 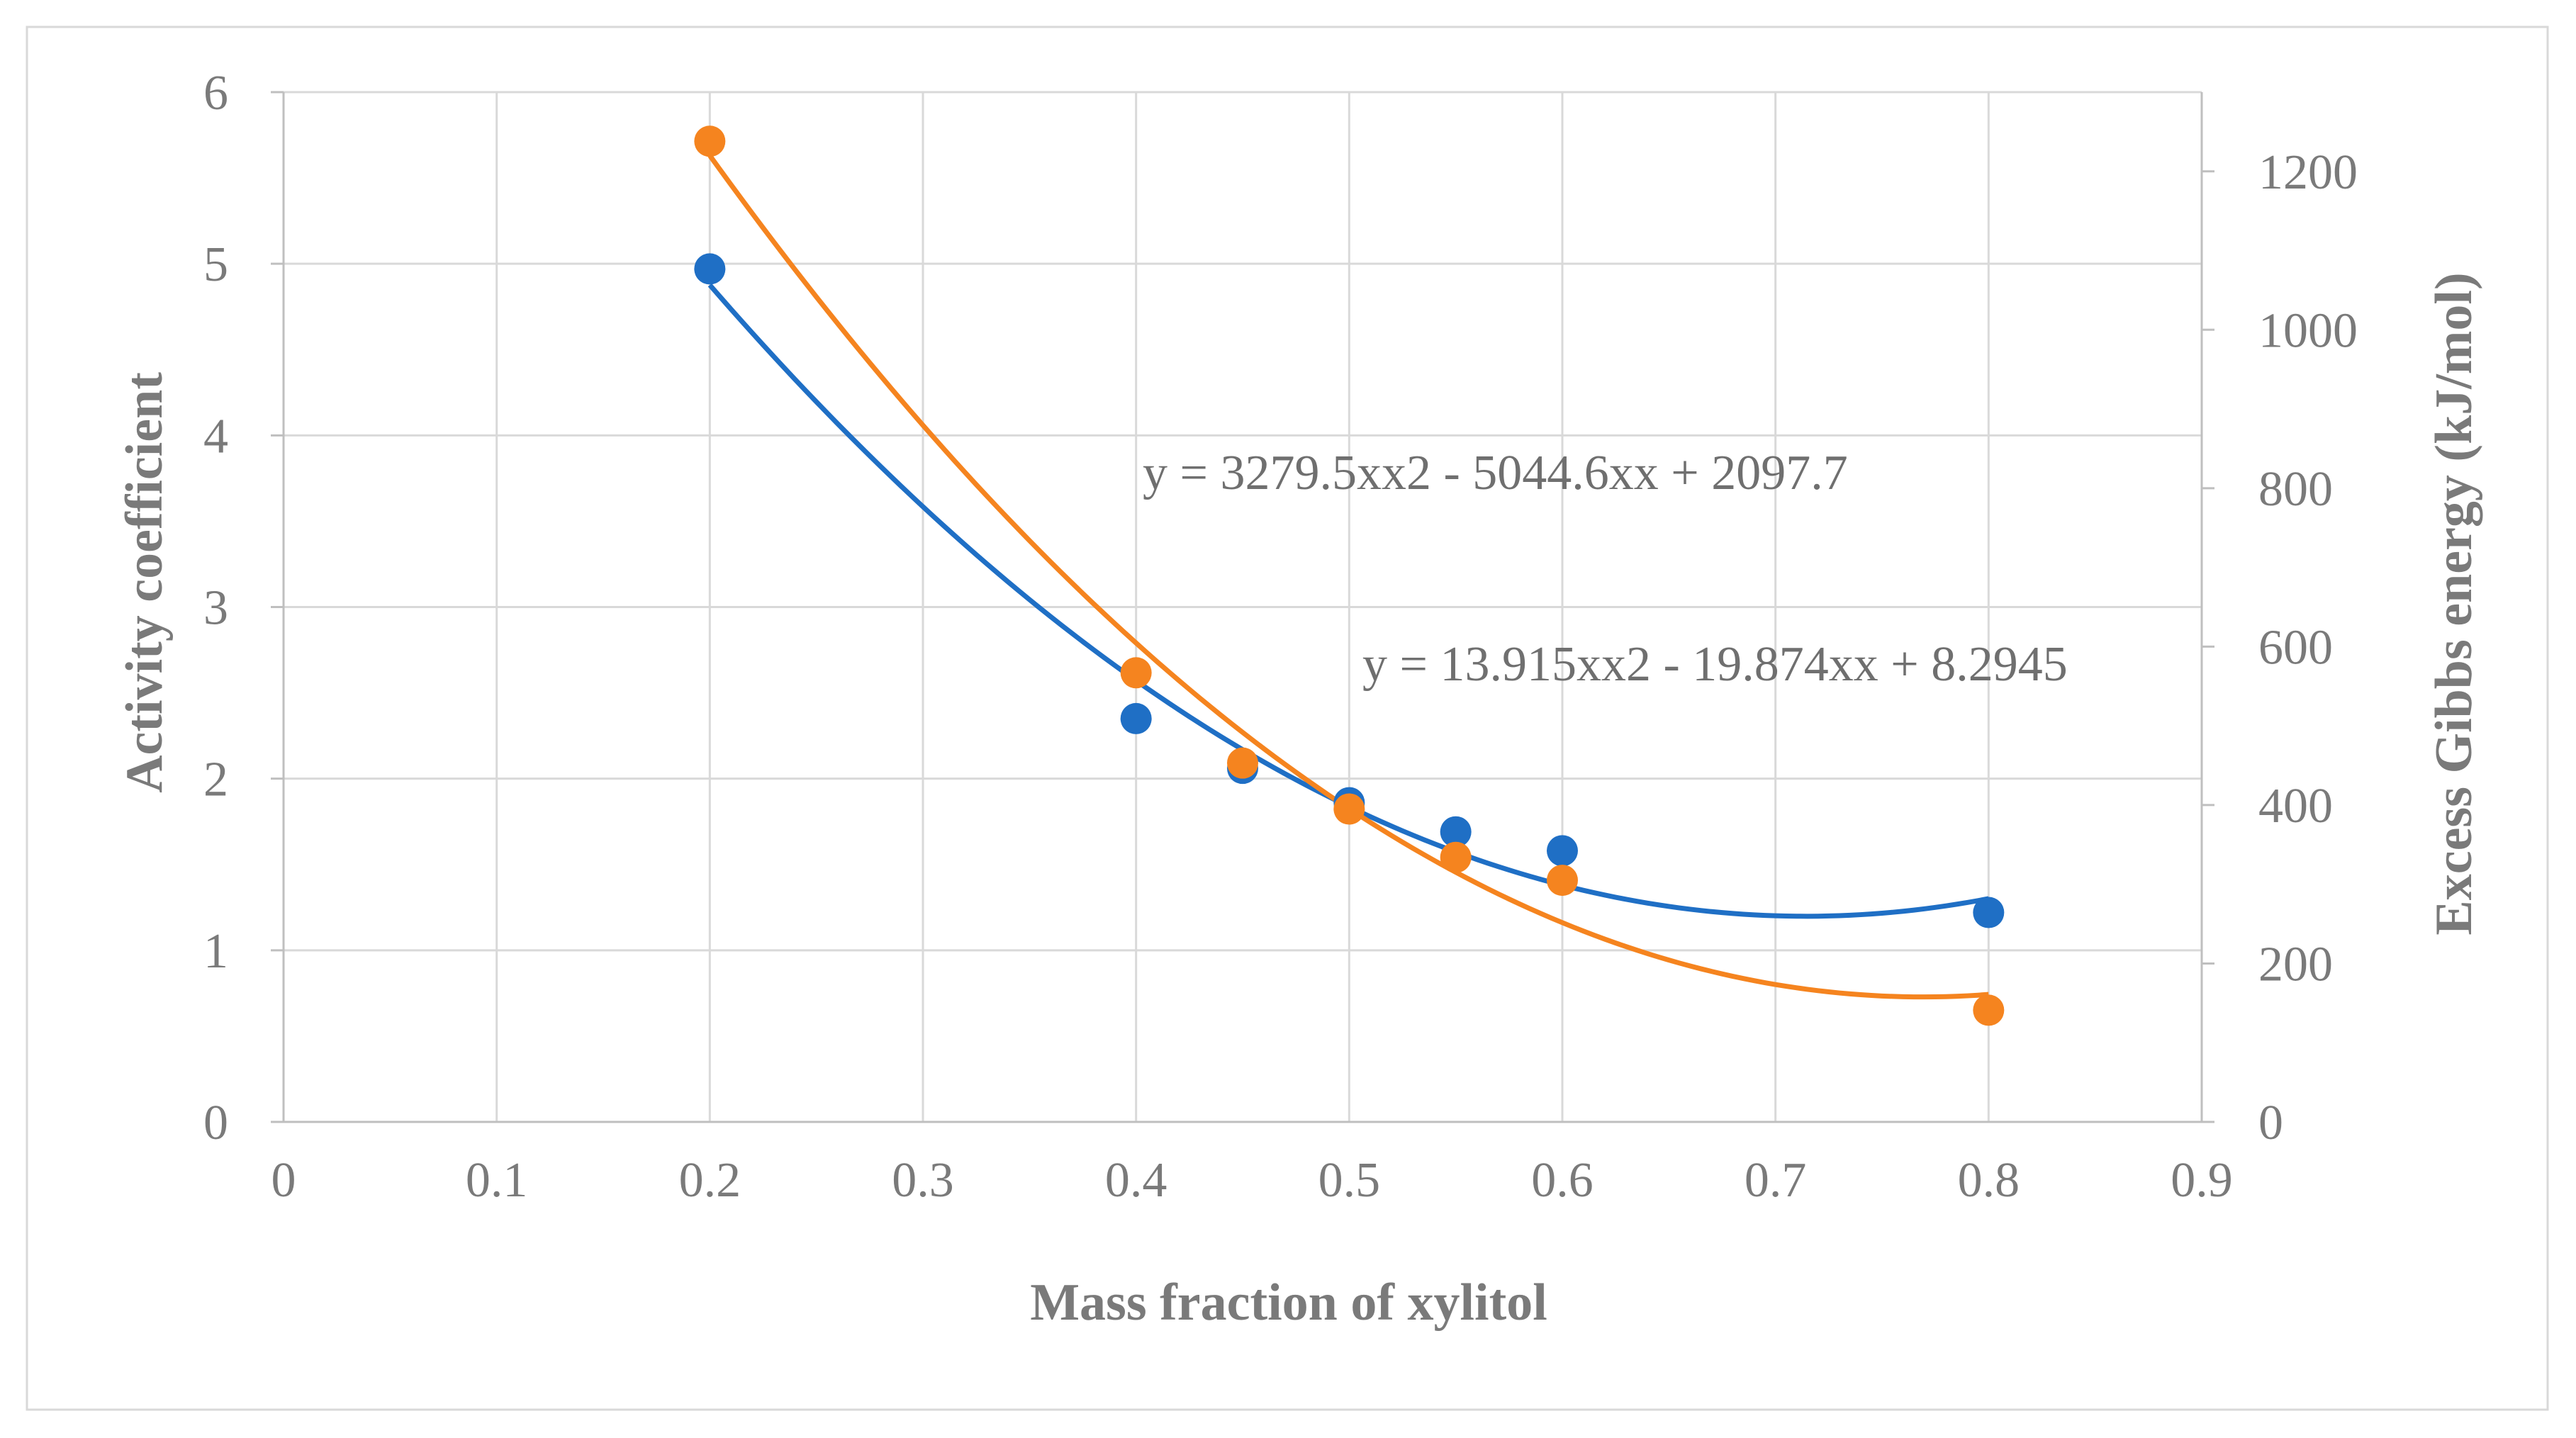 I want to click on y2-tick-label: 600, so click(x=2295, y=647).